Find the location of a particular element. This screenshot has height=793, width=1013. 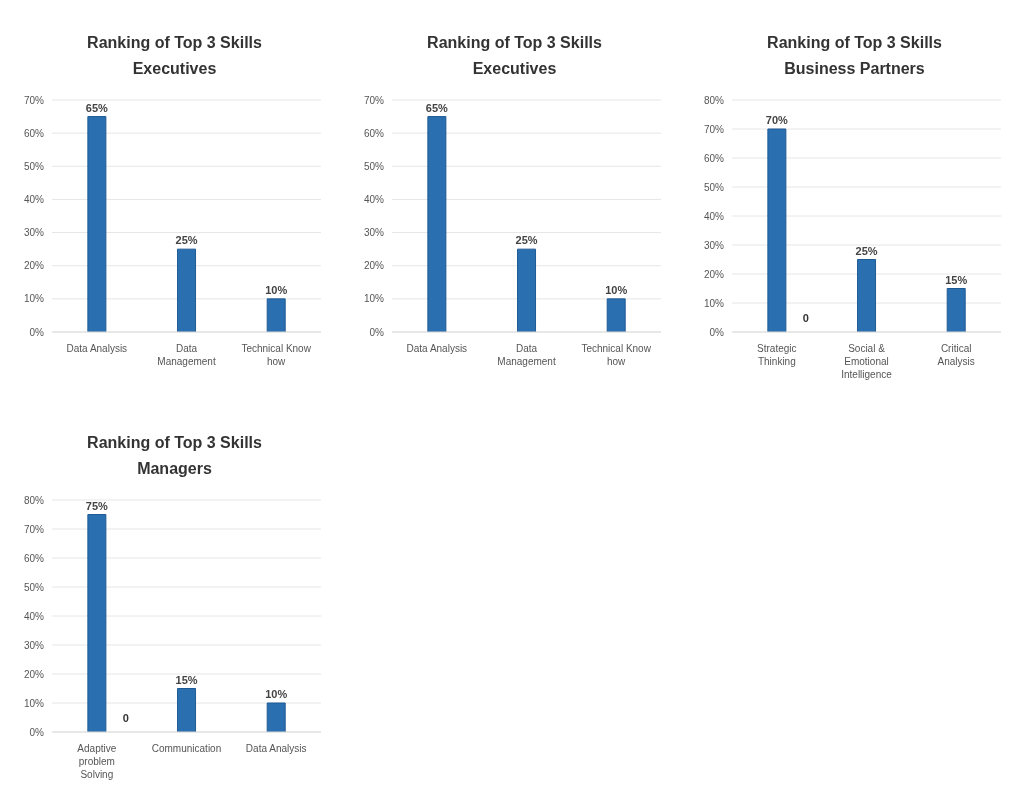

x-tick-label: Adaptive problem Solving is located at coordinates (97, 761).